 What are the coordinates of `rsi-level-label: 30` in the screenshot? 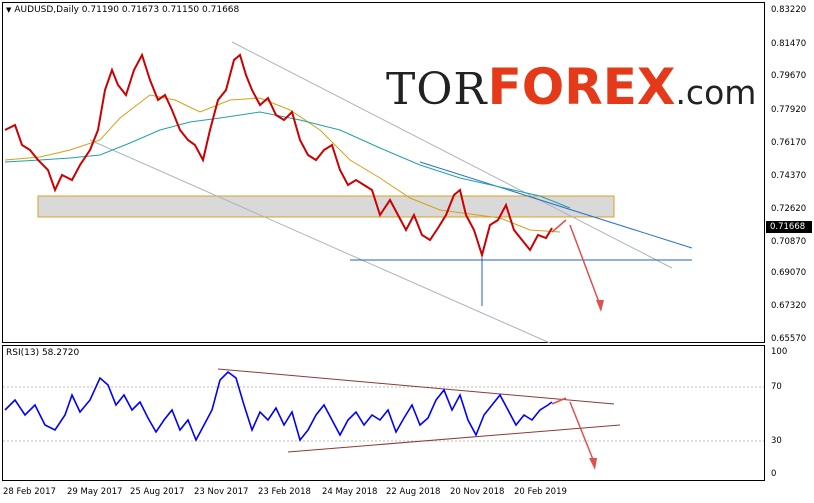 It's located at (776, 441).